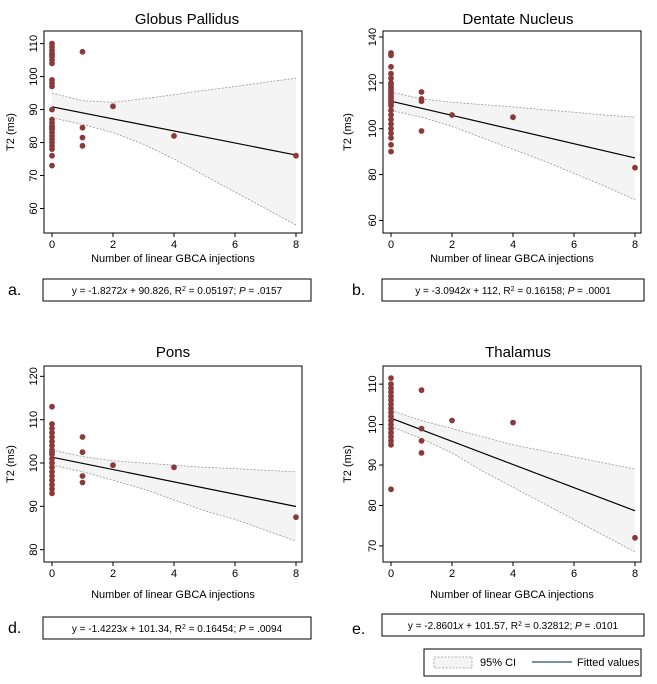  What do you see at coordinates (269, 291) in the screenshot?
I see `equation-p-val: .0157` at bounding box center [269, 291].